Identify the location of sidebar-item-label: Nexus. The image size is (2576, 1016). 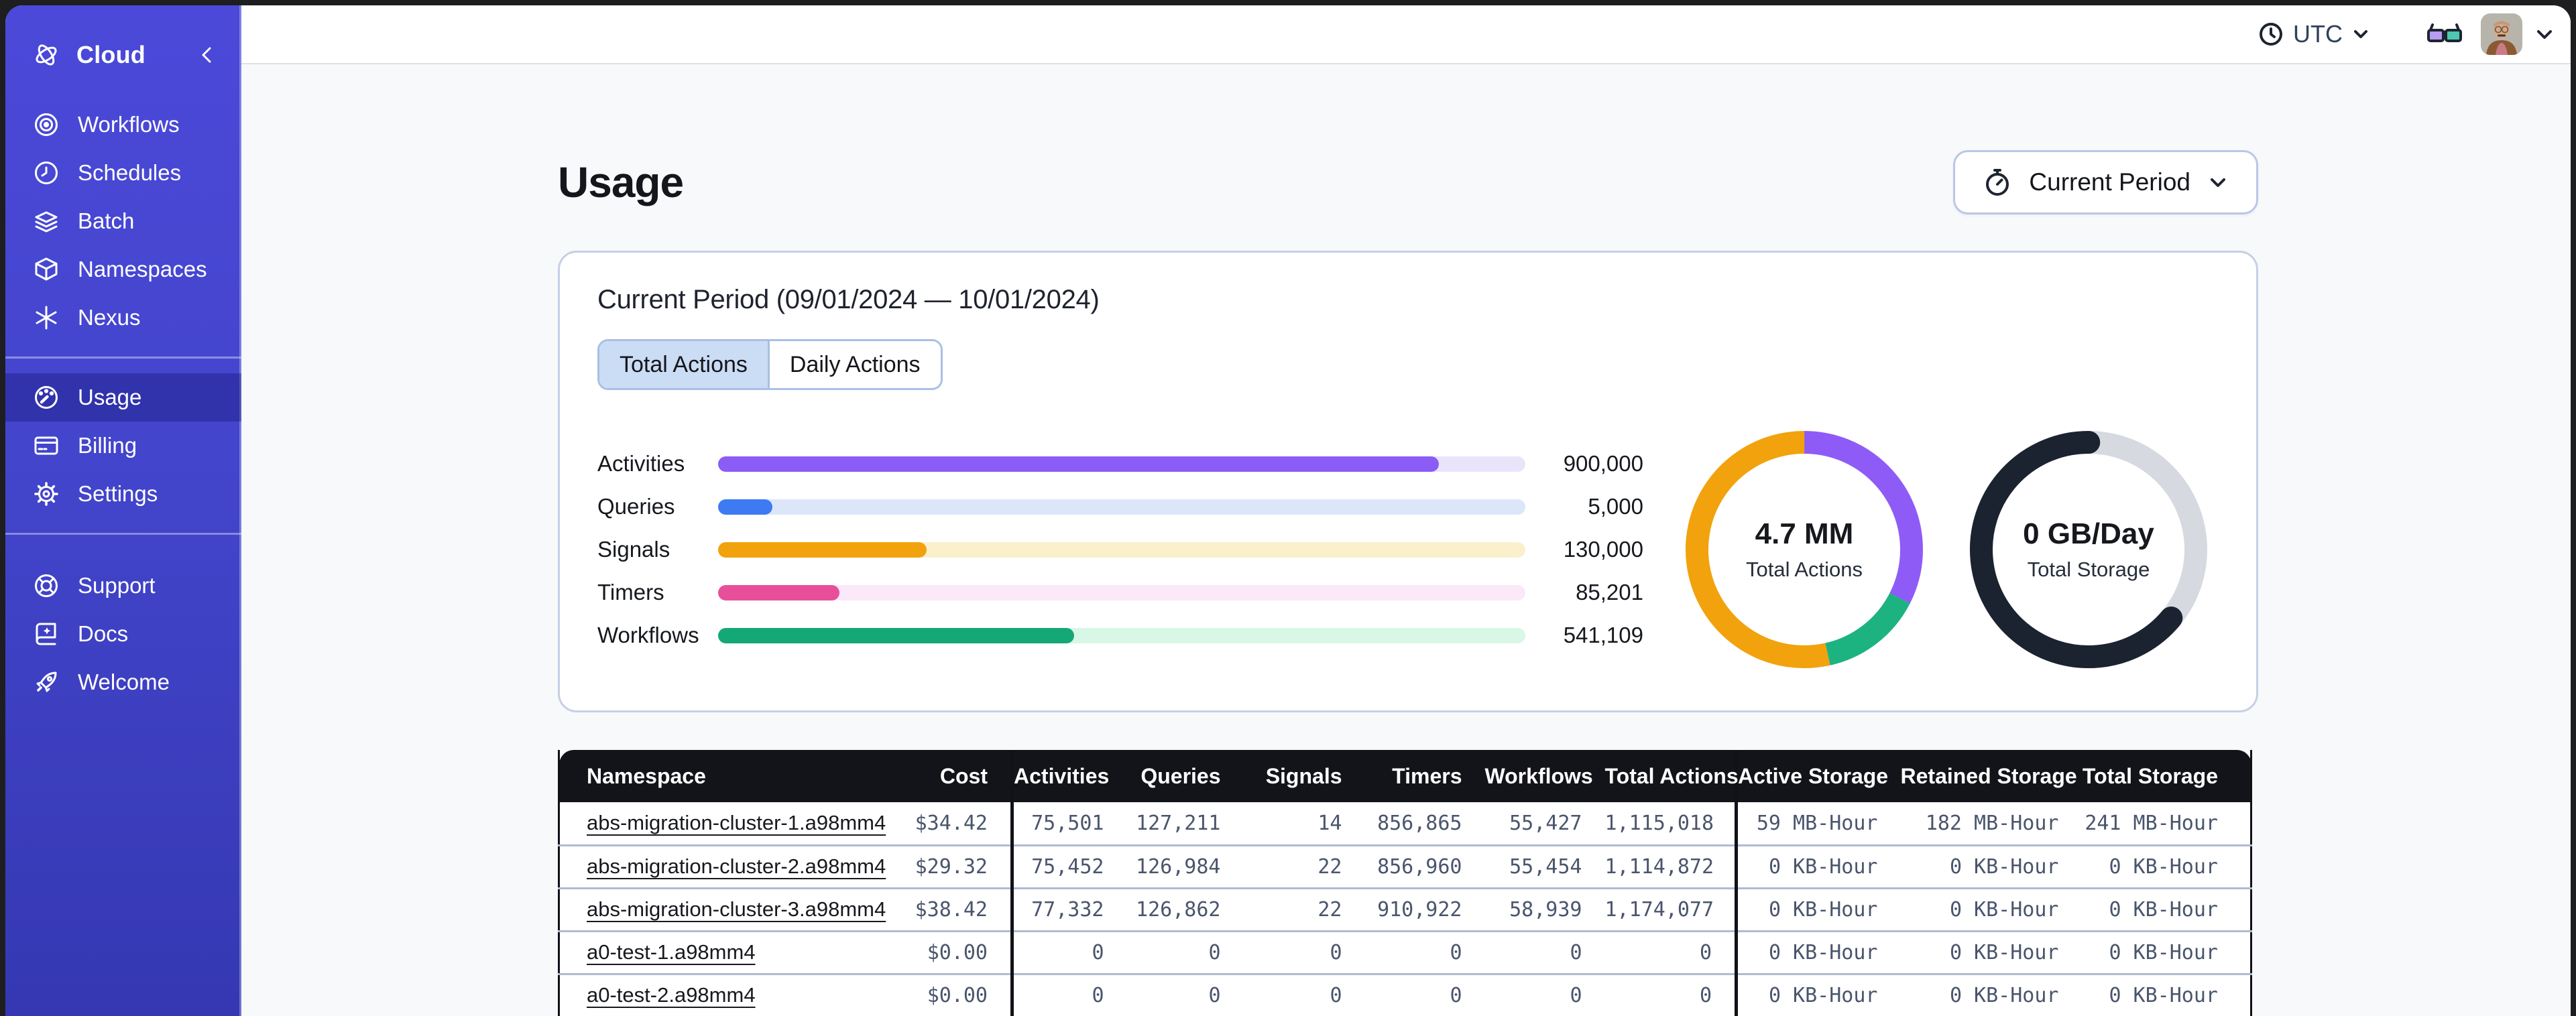
(109, 317).